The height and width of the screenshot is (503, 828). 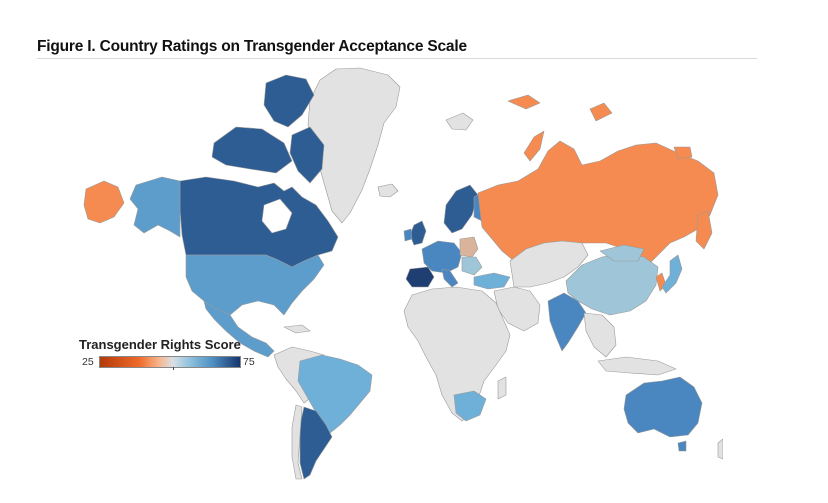 I want to click on region-spain, so click(x=420, y=277).